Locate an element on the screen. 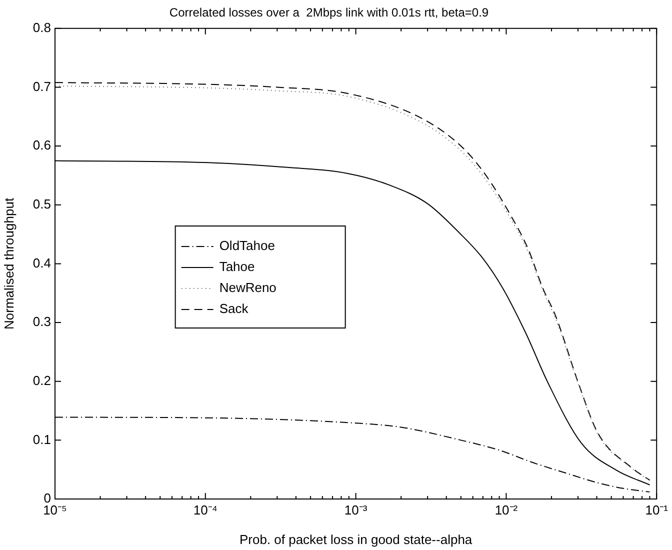 The image size is (672, 550). y-tick-label: 0.5 is located at coordinates (41, 204).